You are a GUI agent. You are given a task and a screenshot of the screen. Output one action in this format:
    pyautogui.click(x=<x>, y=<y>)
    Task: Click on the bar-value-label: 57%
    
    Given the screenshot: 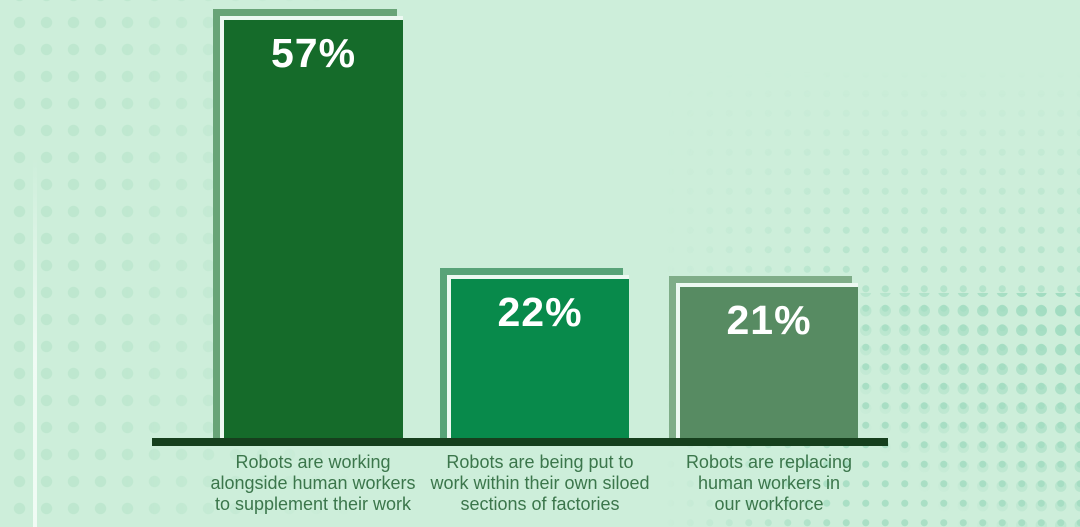 What is the action you would take?
    pyautogui.click(x=313, y=53)
    